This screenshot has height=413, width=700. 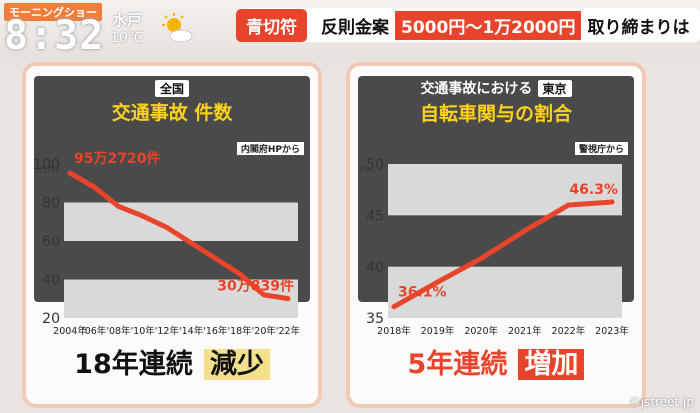 I want to click on sun-cloud-icon, so click(x=177, y=28).